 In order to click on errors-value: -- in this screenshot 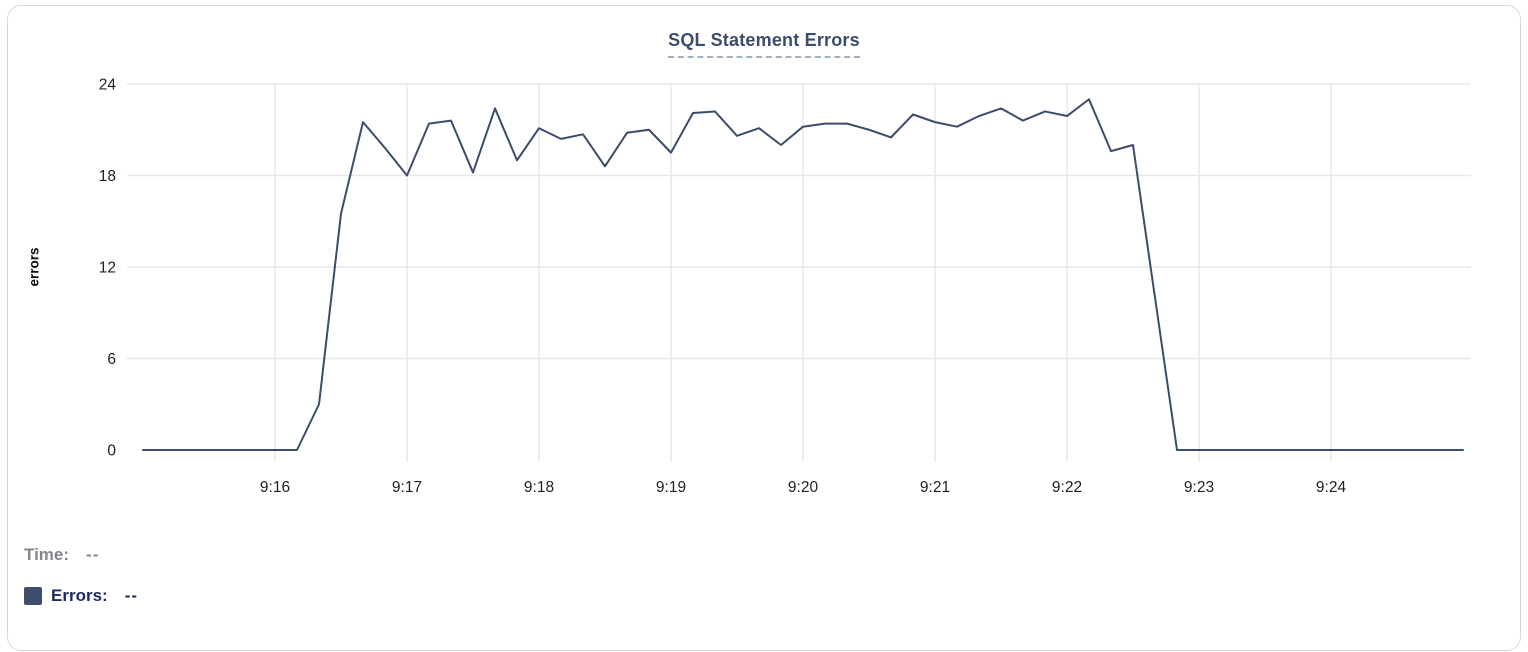, I will do `click(131, 595)`.